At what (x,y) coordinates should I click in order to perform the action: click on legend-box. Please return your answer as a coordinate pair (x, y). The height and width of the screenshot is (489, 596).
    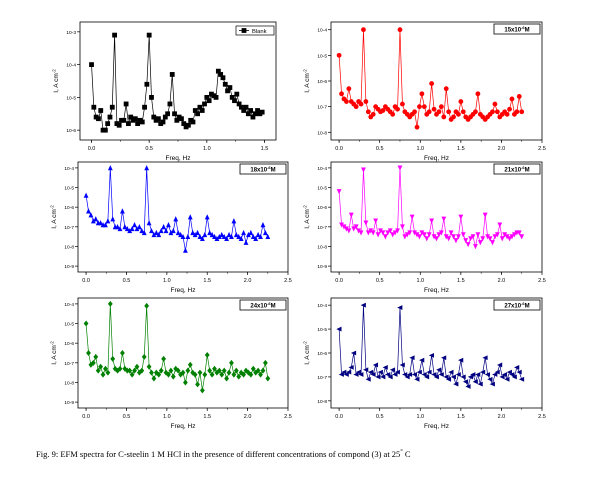
    Looking at the image, I should click on (517, 29).